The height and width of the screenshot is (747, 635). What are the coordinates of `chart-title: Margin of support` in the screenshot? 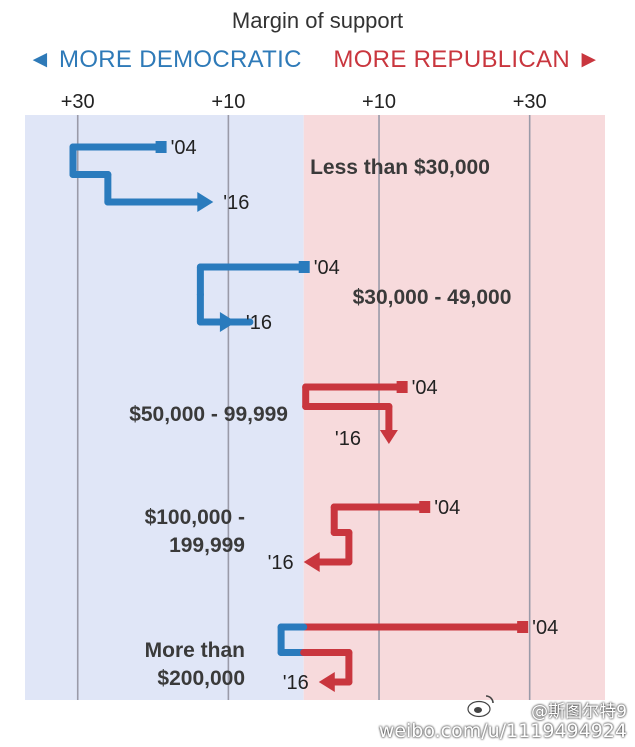 It's located at (317, 20).